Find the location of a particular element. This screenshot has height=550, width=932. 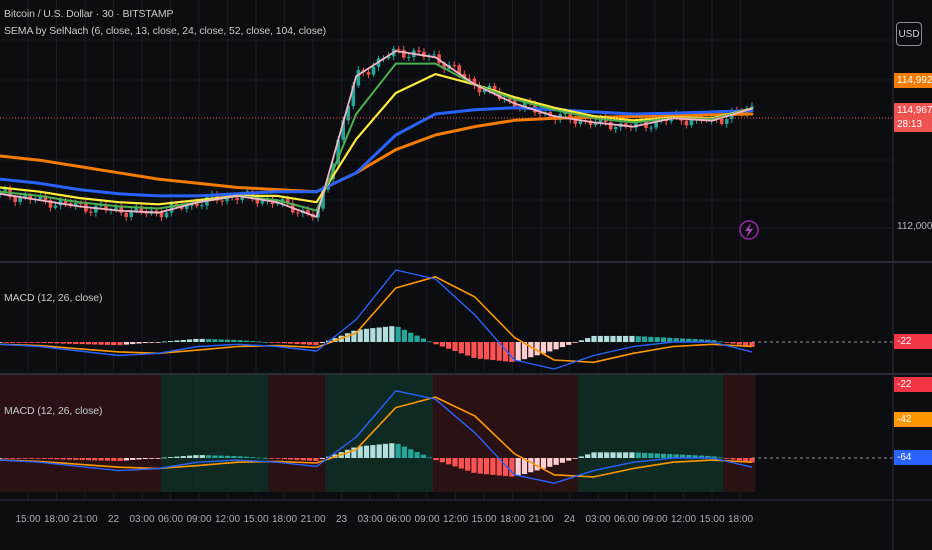

ema104-line is located at coordinates (377, 153).